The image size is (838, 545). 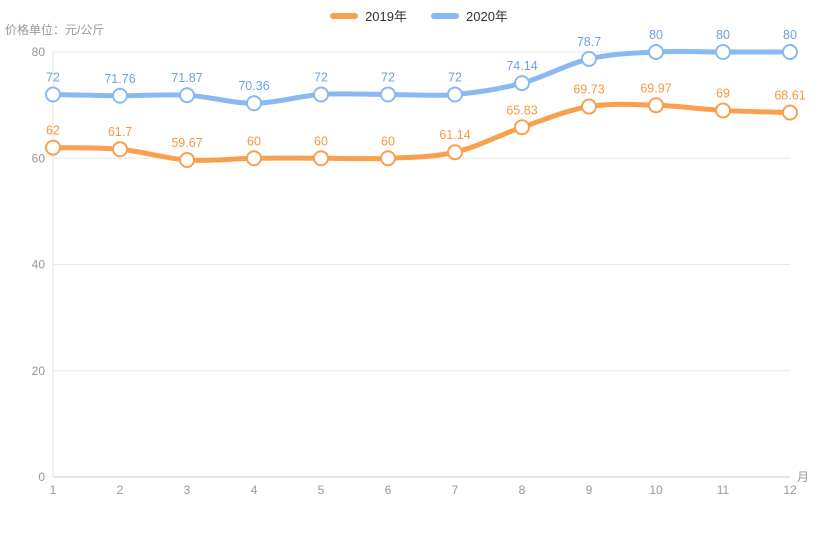 I want to click on svg-text: 8, so click(x=522, y=490).